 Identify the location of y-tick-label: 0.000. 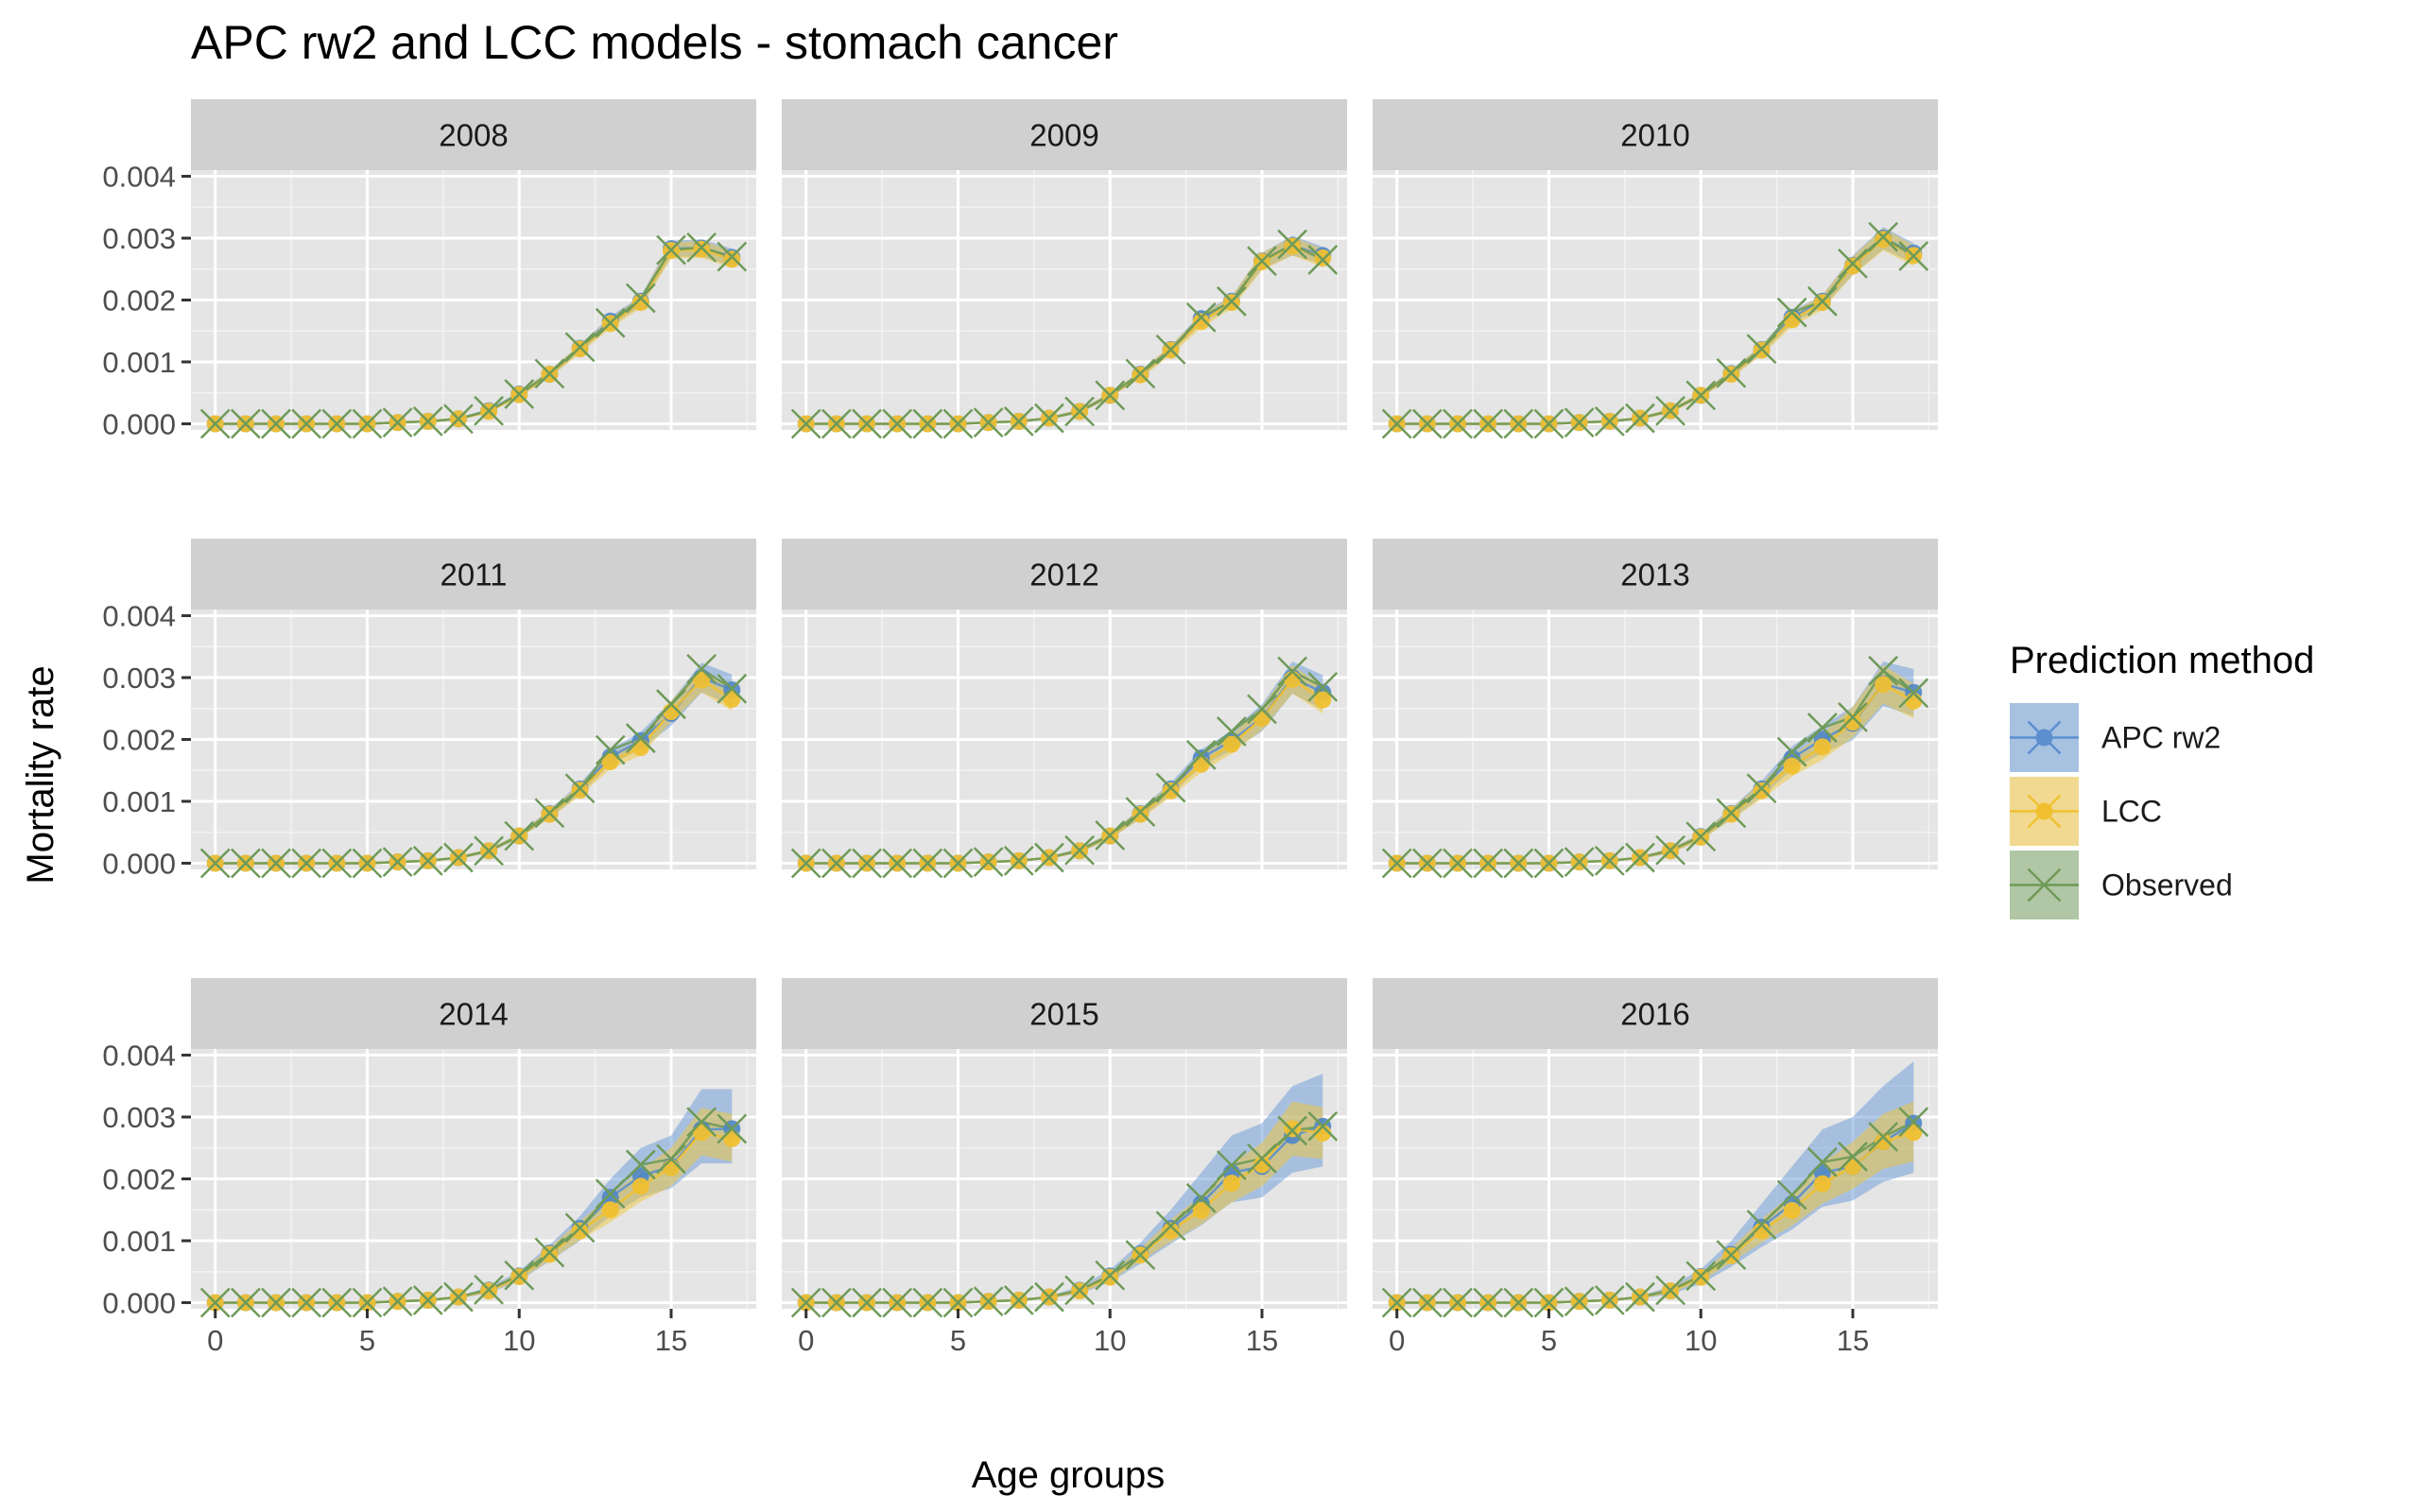
(139, 423).